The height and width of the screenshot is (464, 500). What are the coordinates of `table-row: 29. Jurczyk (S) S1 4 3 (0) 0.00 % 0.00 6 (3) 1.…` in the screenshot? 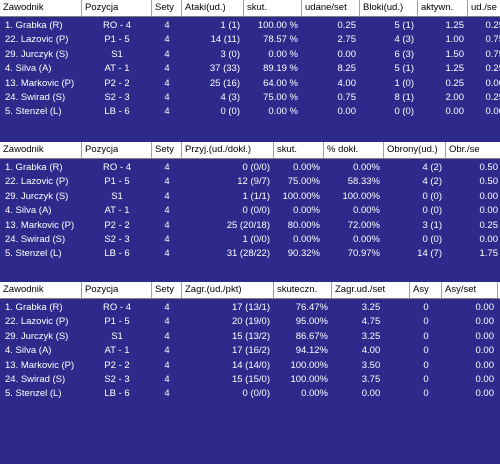 It's located at (250, 55).